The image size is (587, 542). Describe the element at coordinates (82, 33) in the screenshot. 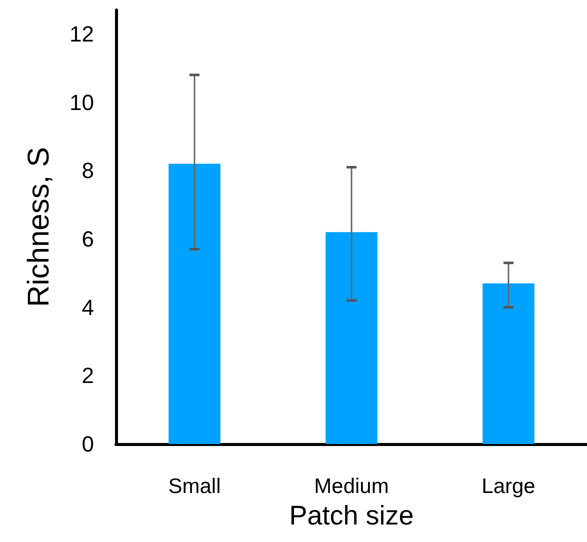

I see `y-tick-label: 12` at that location.